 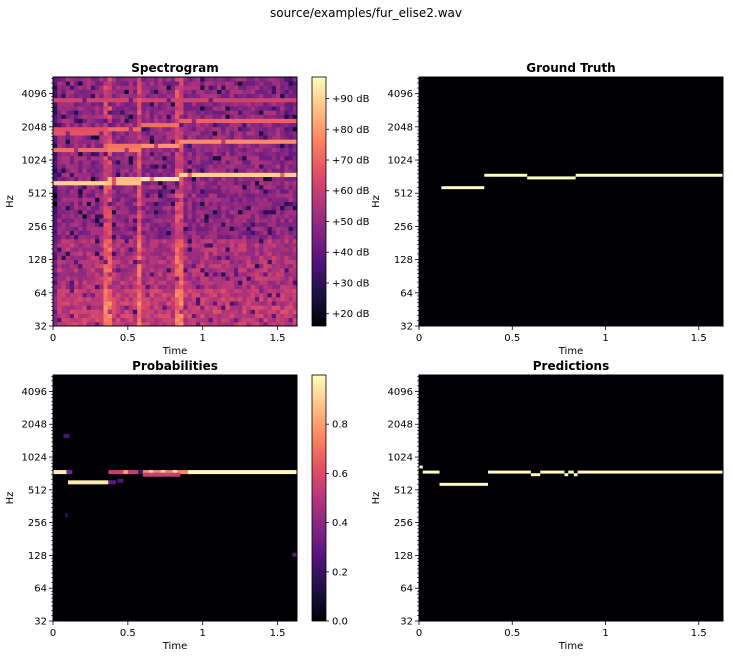 What do you see at coordinates (278, 633) in the screenshot?
I see `x-tick-label: 1.5` at bounding box center [278, 633].